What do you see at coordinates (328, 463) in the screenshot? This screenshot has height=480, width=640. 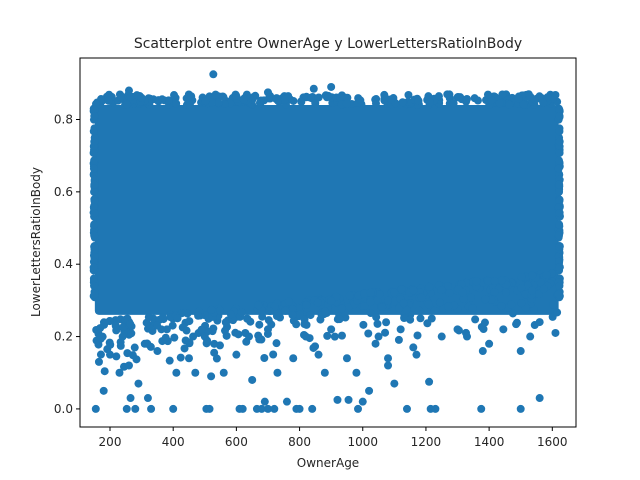 I see `x-axis-label: OwnerAge` at bounding box center [328, 463].